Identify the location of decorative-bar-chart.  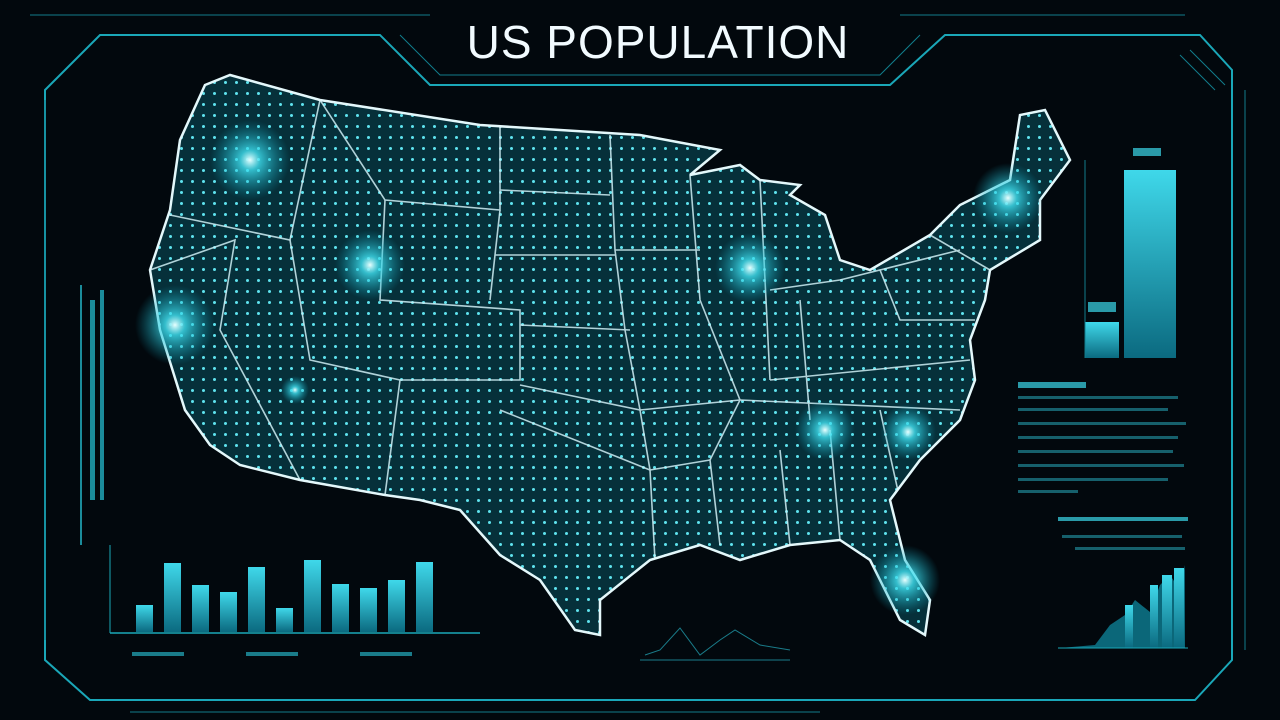
(294, 600).